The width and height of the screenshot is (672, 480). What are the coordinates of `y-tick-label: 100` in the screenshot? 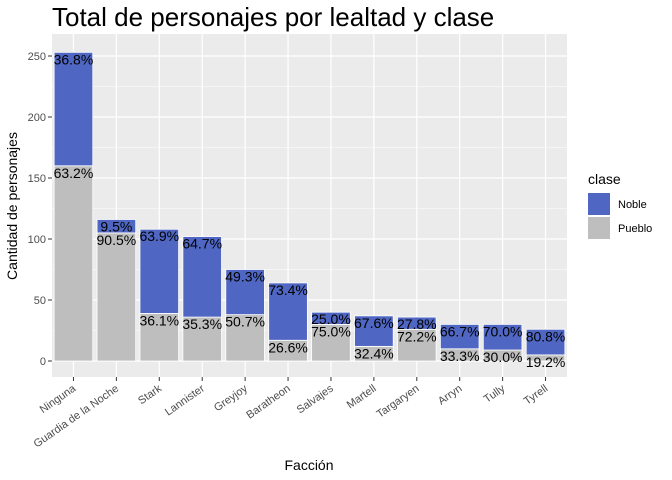 It's located at (37, 240).